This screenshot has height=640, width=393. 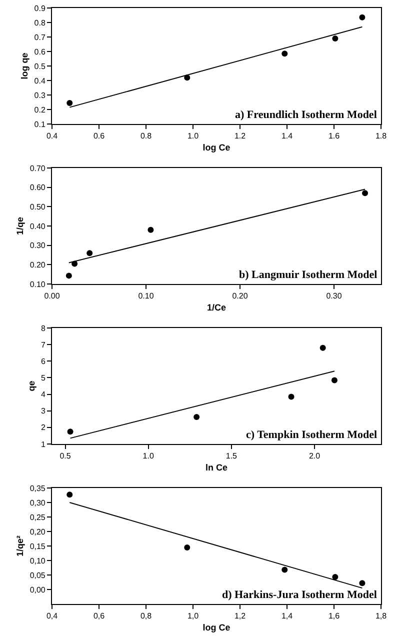 I want to click on y-tick-label: 0.5, so click(x=40, y=66).